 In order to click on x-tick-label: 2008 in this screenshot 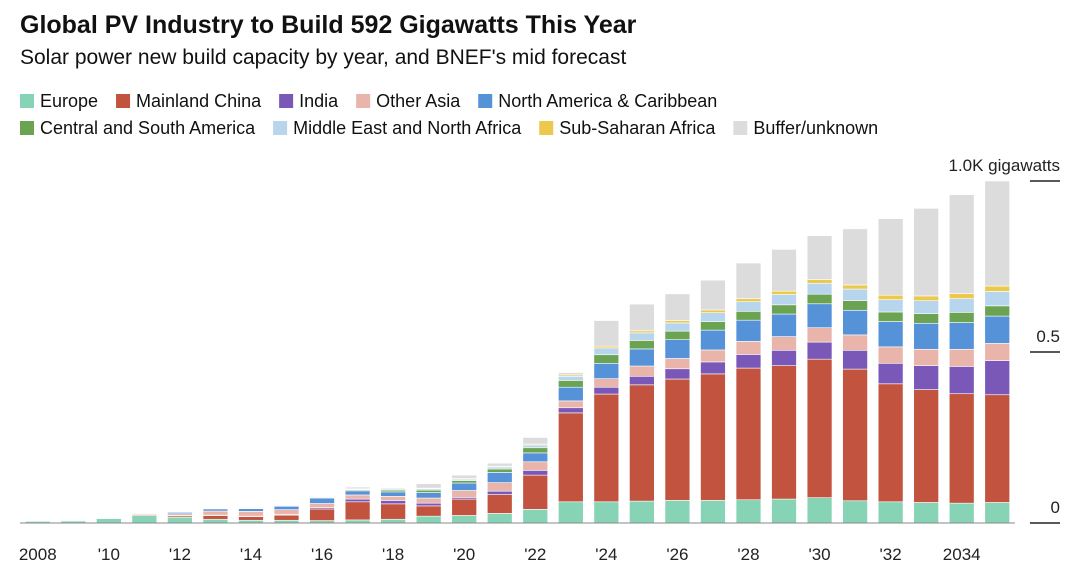, I will do `click(38, 554)`.